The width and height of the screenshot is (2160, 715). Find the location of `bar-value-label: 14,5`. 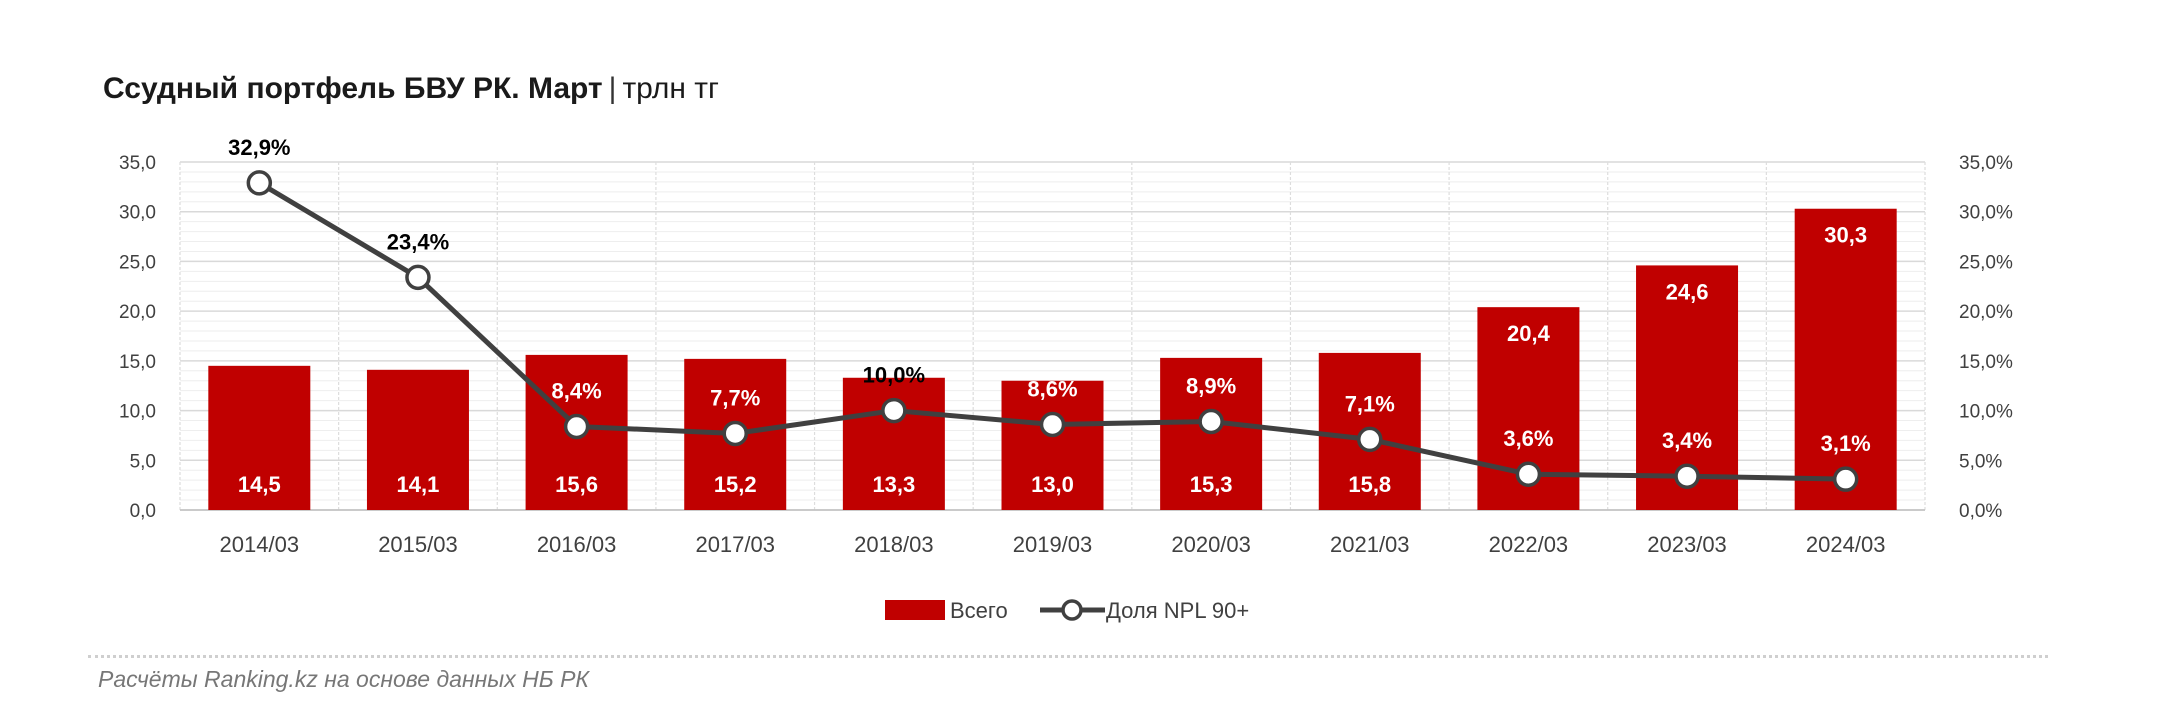

bar-value-label: 14,5 is located at coordinates (259, 484).